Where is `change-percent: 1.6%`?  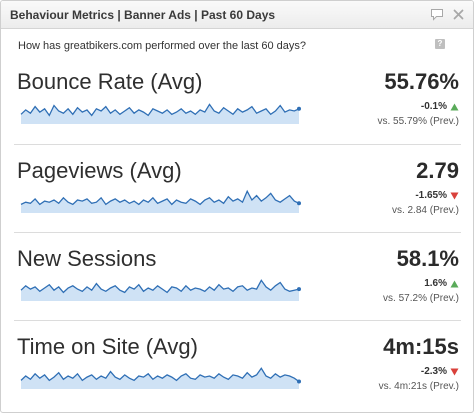
change-percent: 1.6% is located at coordinates (435, 283).